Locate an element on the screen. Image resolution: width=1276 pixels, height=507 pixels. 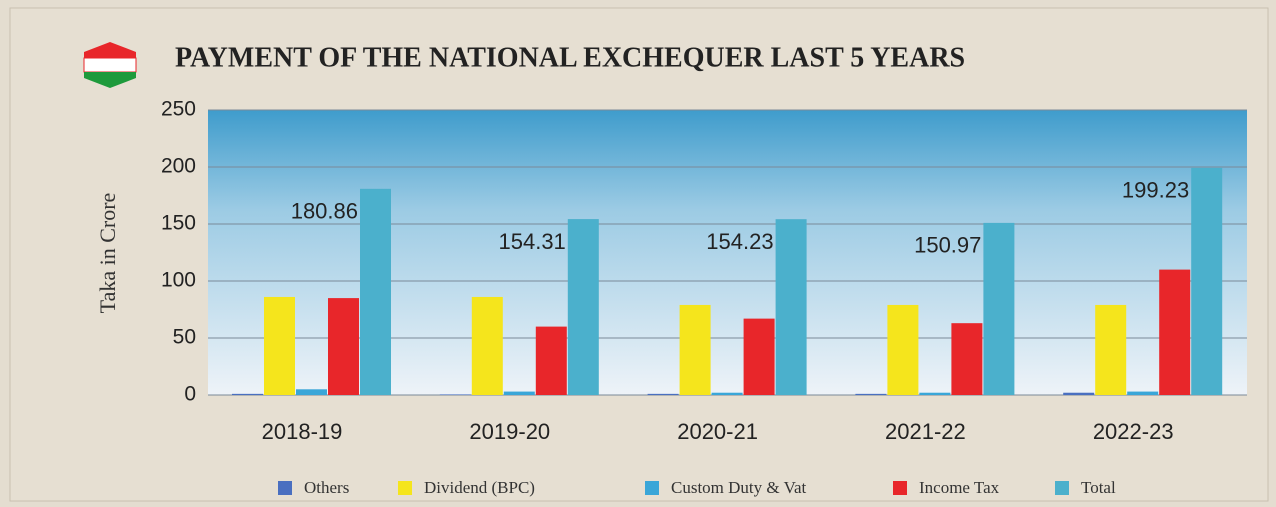
data-label: 180.86 is located at coordinates (324, 211).